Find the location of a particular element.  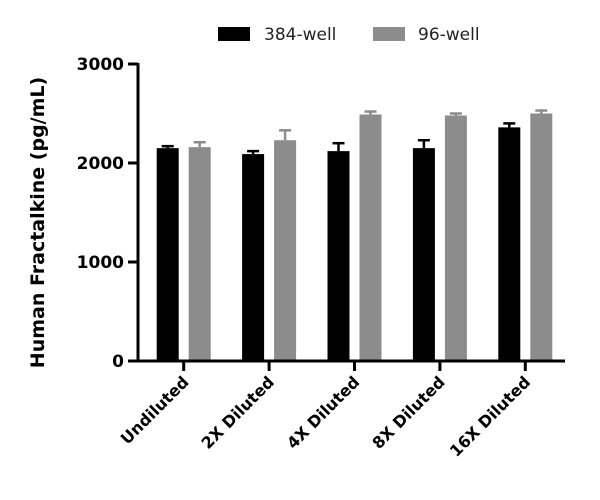

x-tick-label: 4X Diluted is located at coordinates (323, 412).